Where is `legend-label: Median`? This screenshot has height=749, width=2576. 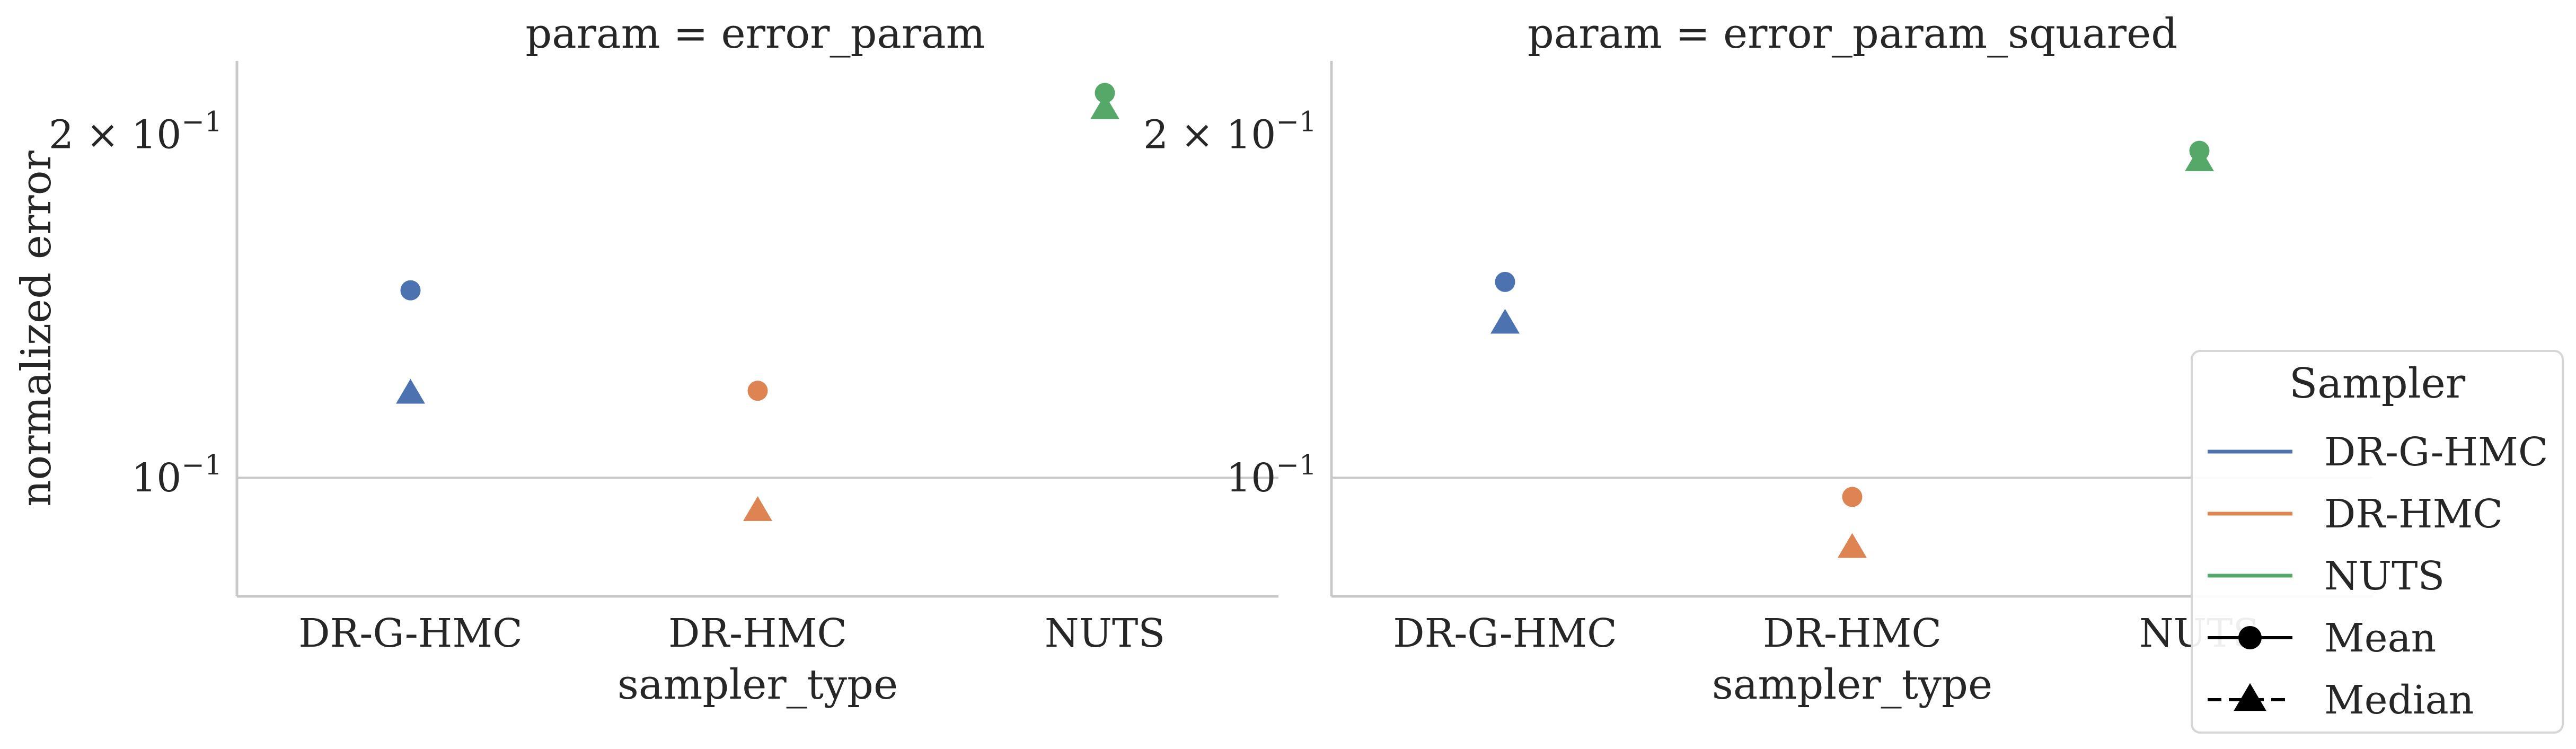
legend-label: Median is located at coordinates (2399, 700).